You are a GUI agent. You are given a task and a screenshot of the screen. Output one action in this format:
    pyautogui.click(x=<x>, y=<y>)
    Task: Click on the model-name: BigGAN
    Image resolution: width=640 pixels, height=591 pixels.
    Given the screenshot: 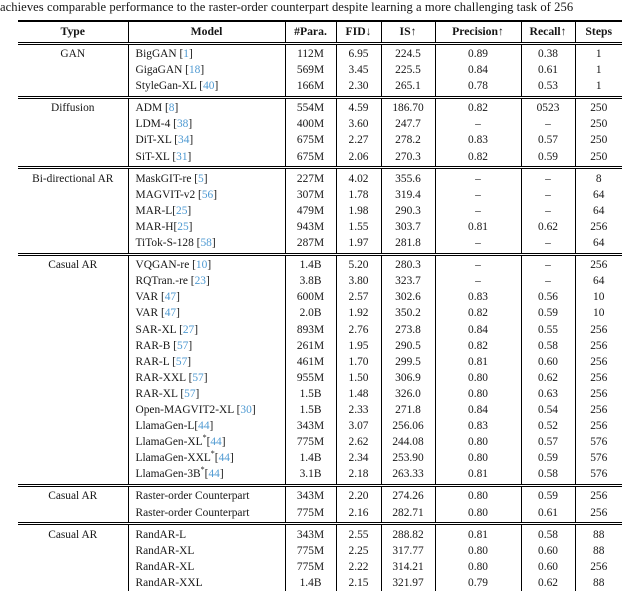 What is the action you would take?
    pyautogui.click(x=157, y=54)
    